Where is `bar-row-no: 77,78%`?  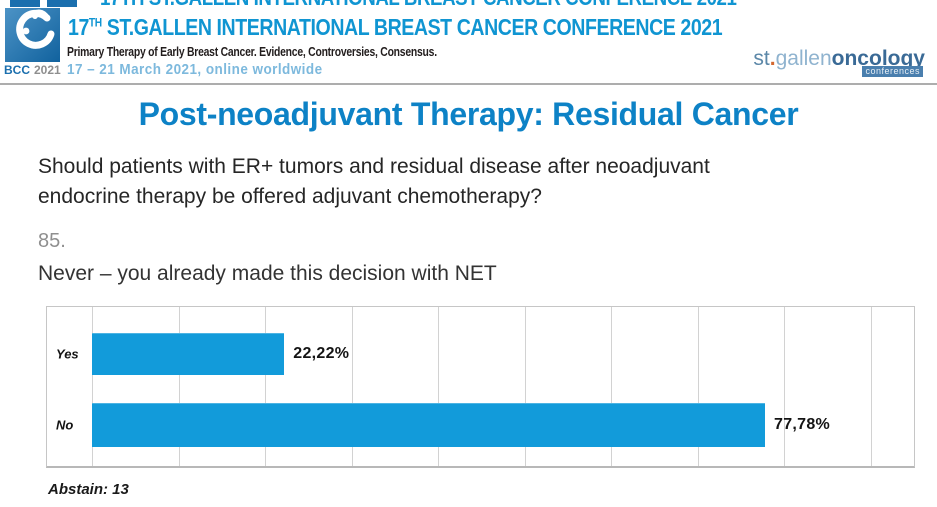 bar-row-no: 77,78% is located at coordinates (503, 425).